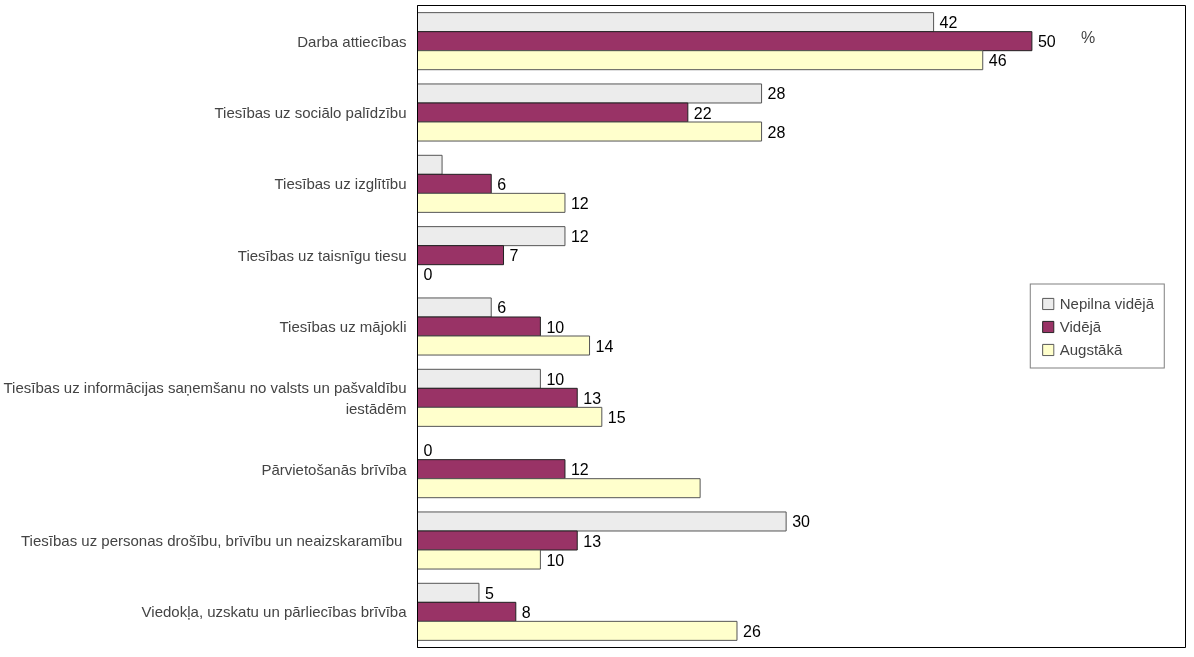 This screenshot has width=1194, height=657. I want to click on data-label: 30, so click(801, 522).